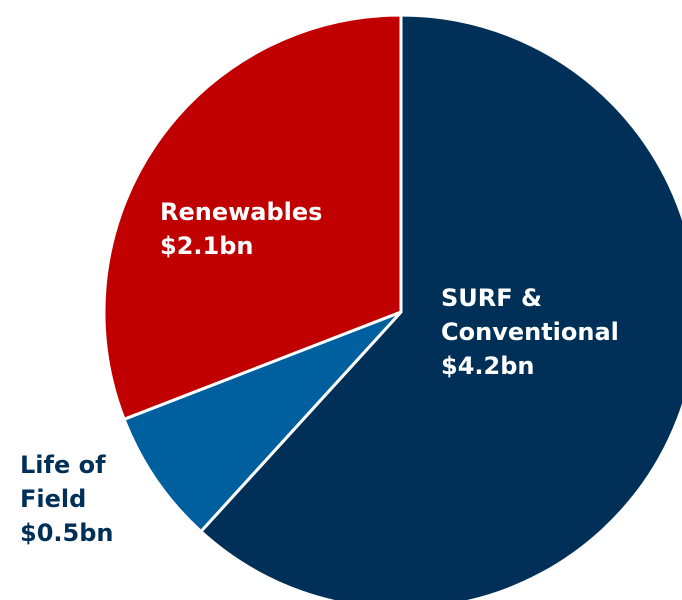  I want to click on category-label: Renewables, so click(241, 212).